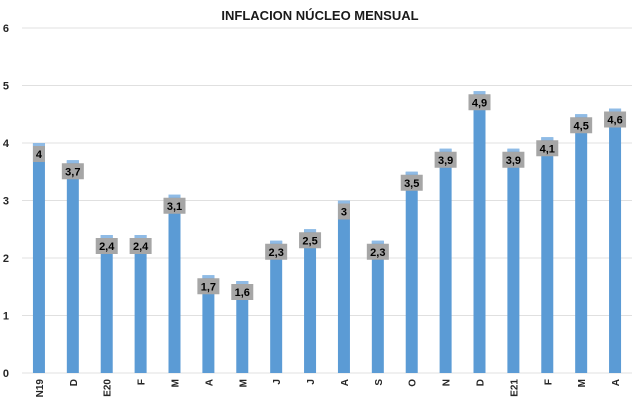 Image resolution: width=640 pixels, height=418 pixels. I want to click on data-label: 3,5, so click(411, 184).